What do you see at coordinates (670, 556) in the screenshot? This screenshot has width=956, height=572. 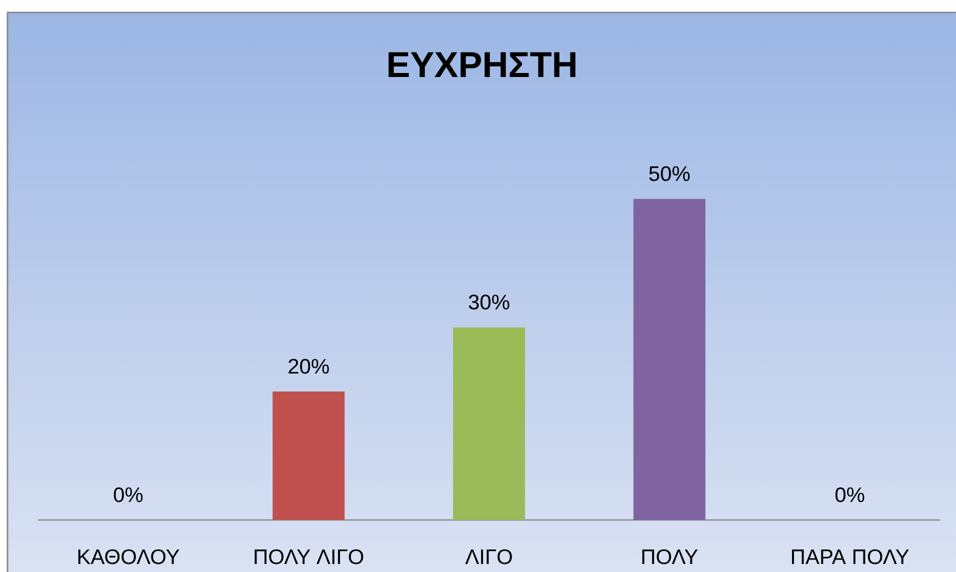 I see `x-tick-label: ΠΟΛΥ` at bounding box center [670, 556].